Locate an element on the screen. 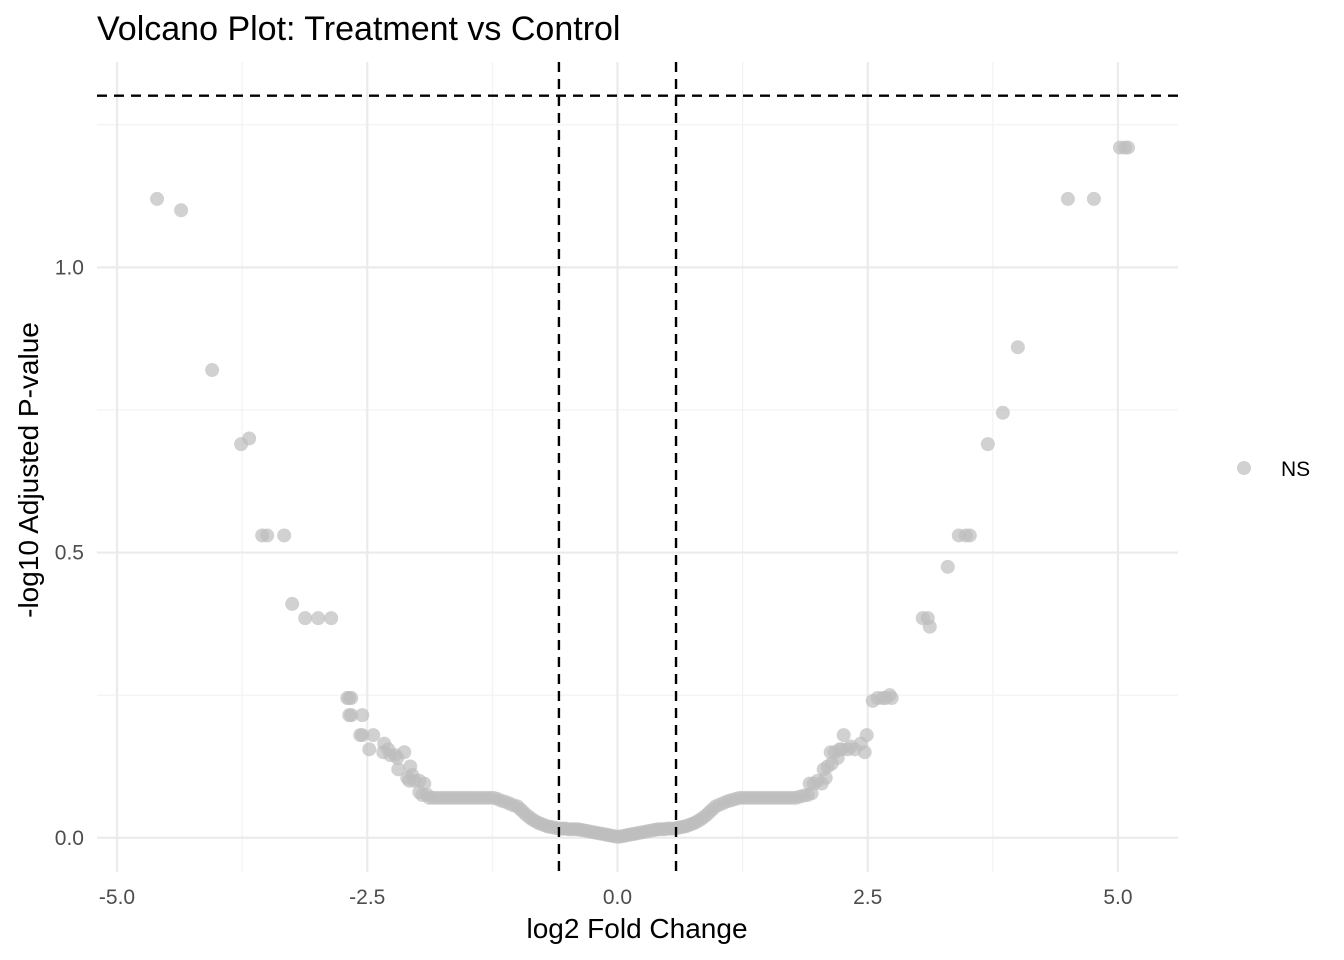 The height and width of the screenshot is (960, 1344). legend-key-ns is located at coordinates (1244, 468).